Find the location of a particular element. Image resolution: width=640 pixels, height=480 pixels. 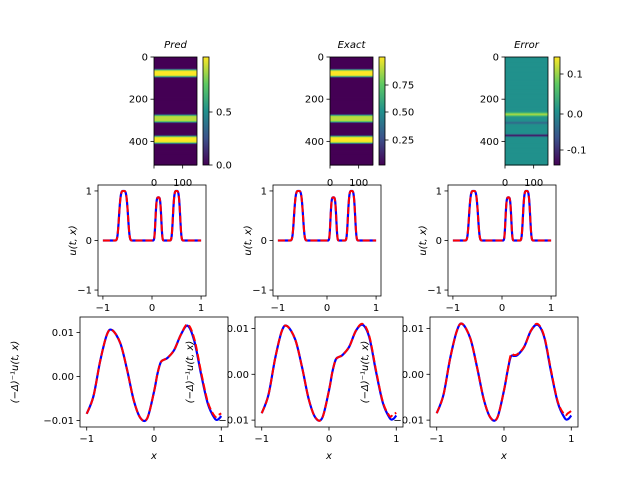

y-tick-label: 0 is located at coordinates (439, 241).